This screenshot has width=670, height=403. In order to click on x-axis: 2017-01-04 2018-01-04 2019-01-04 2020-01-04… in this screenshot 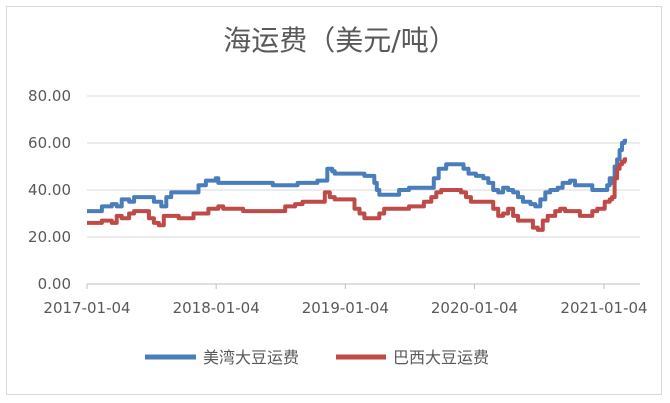, I will do `click(345, 300)`.